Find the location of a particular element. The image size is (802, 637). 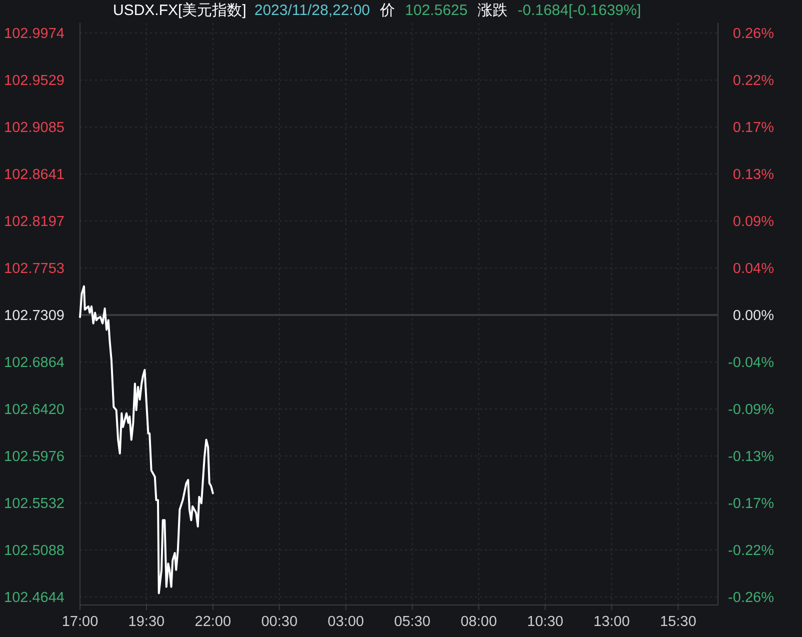

x-tick-label: 03:00 is located at coordinates (346, 622).